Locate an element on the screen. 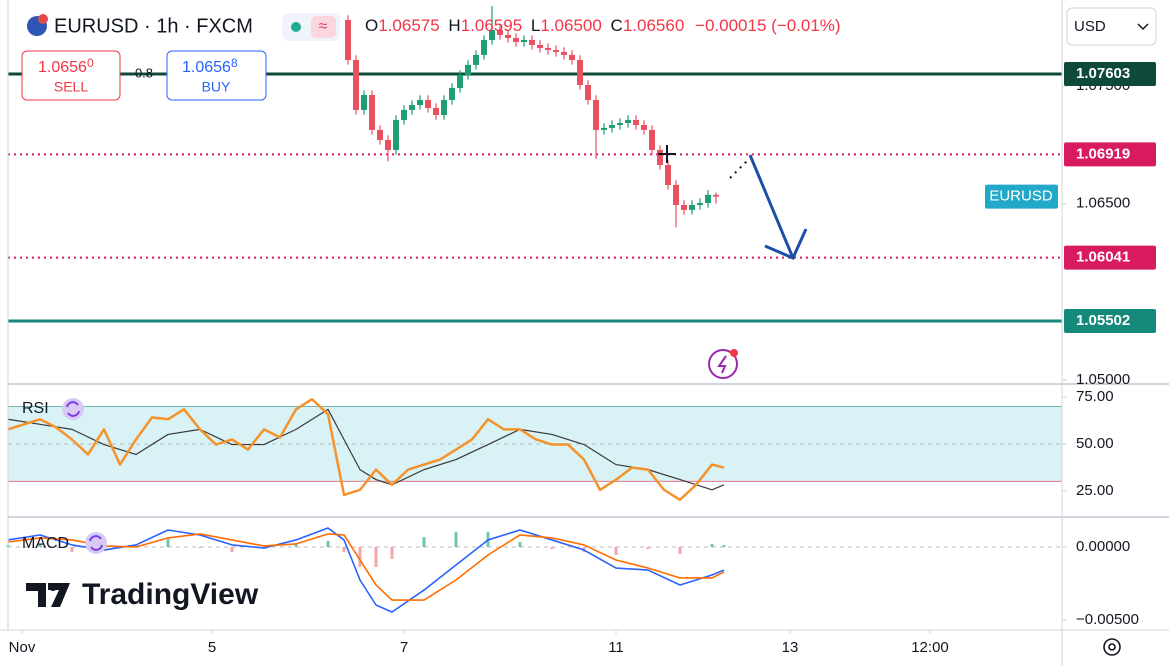  series-name: EURUSD is located at coordinates (1021, 196).